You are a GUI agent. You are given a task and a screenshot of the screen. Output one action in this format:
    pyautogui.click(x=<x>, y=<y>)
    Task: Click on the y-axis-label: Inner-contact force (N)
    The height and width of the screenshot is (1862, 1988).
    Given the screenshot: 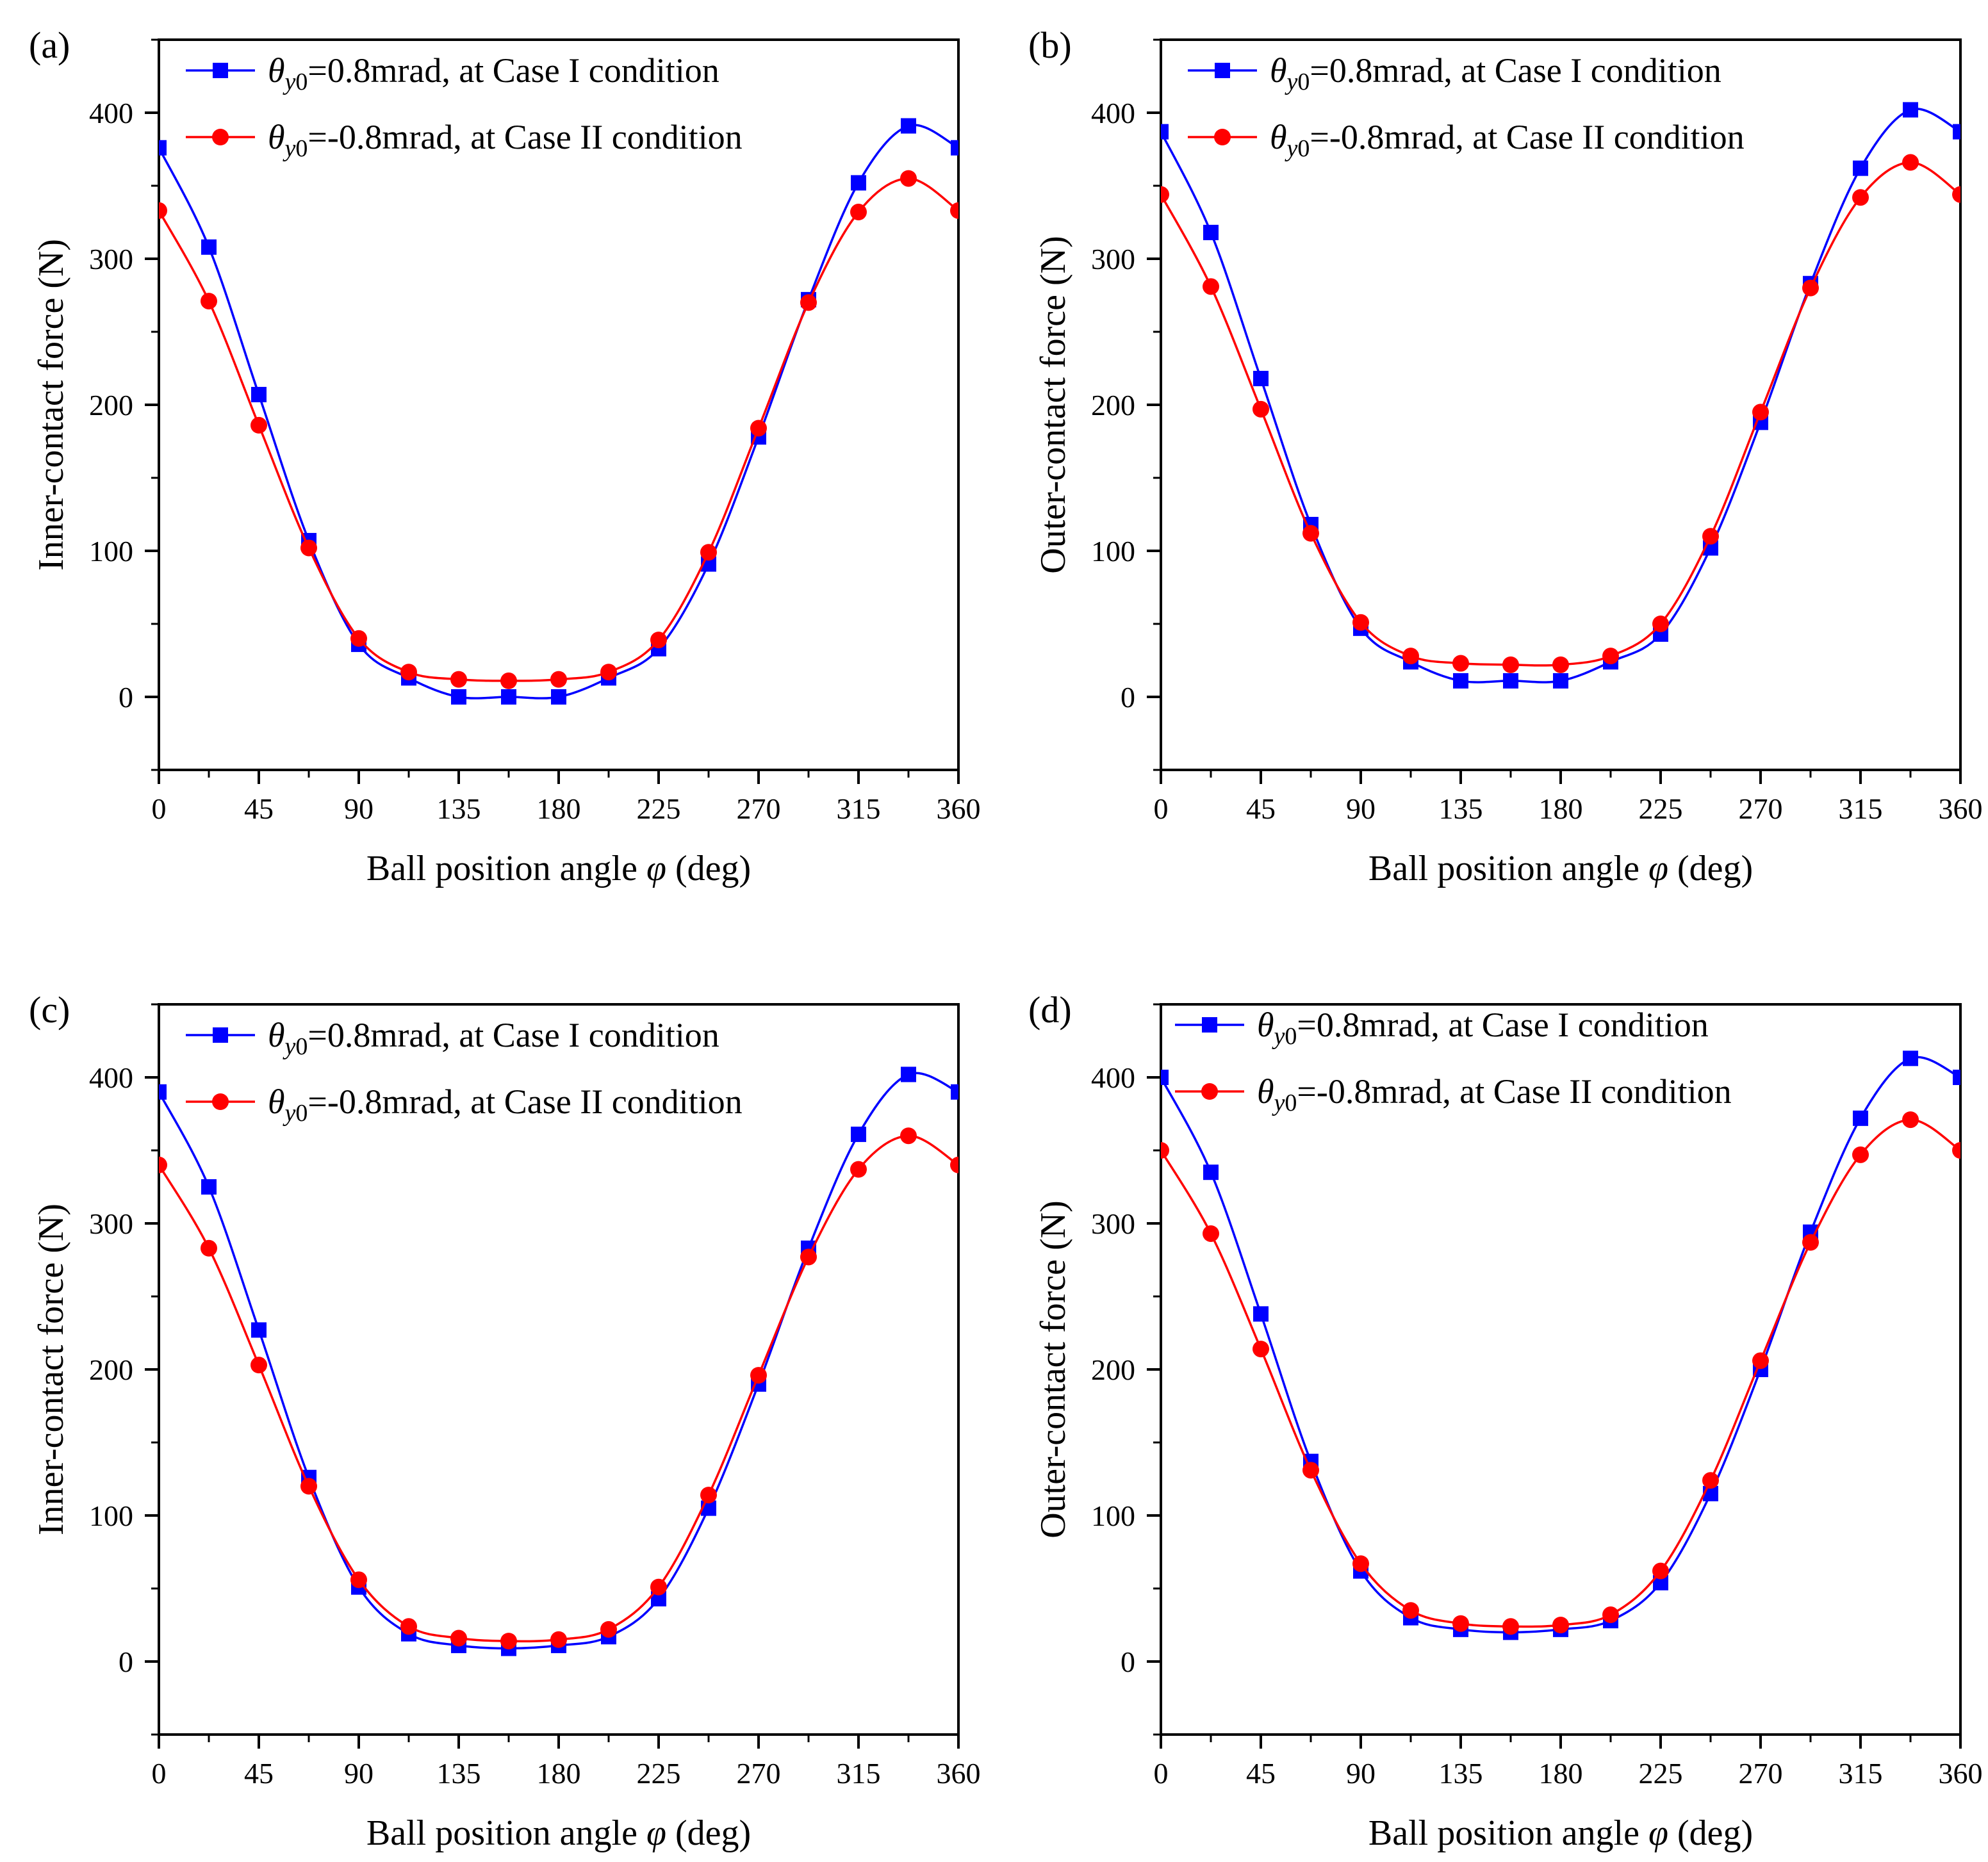 What is the action you would take?
    pyautogui.click(x=51, y=1369)
    